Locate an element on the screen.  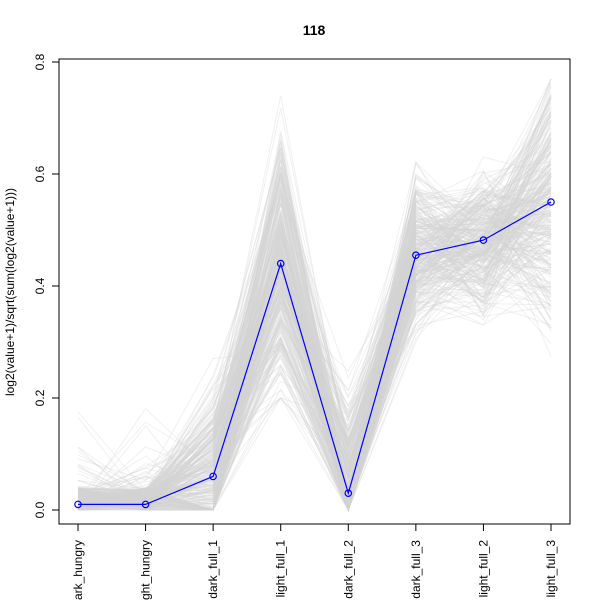
x-tick-label: dark_full_1 is located at coordinates (213, 569).